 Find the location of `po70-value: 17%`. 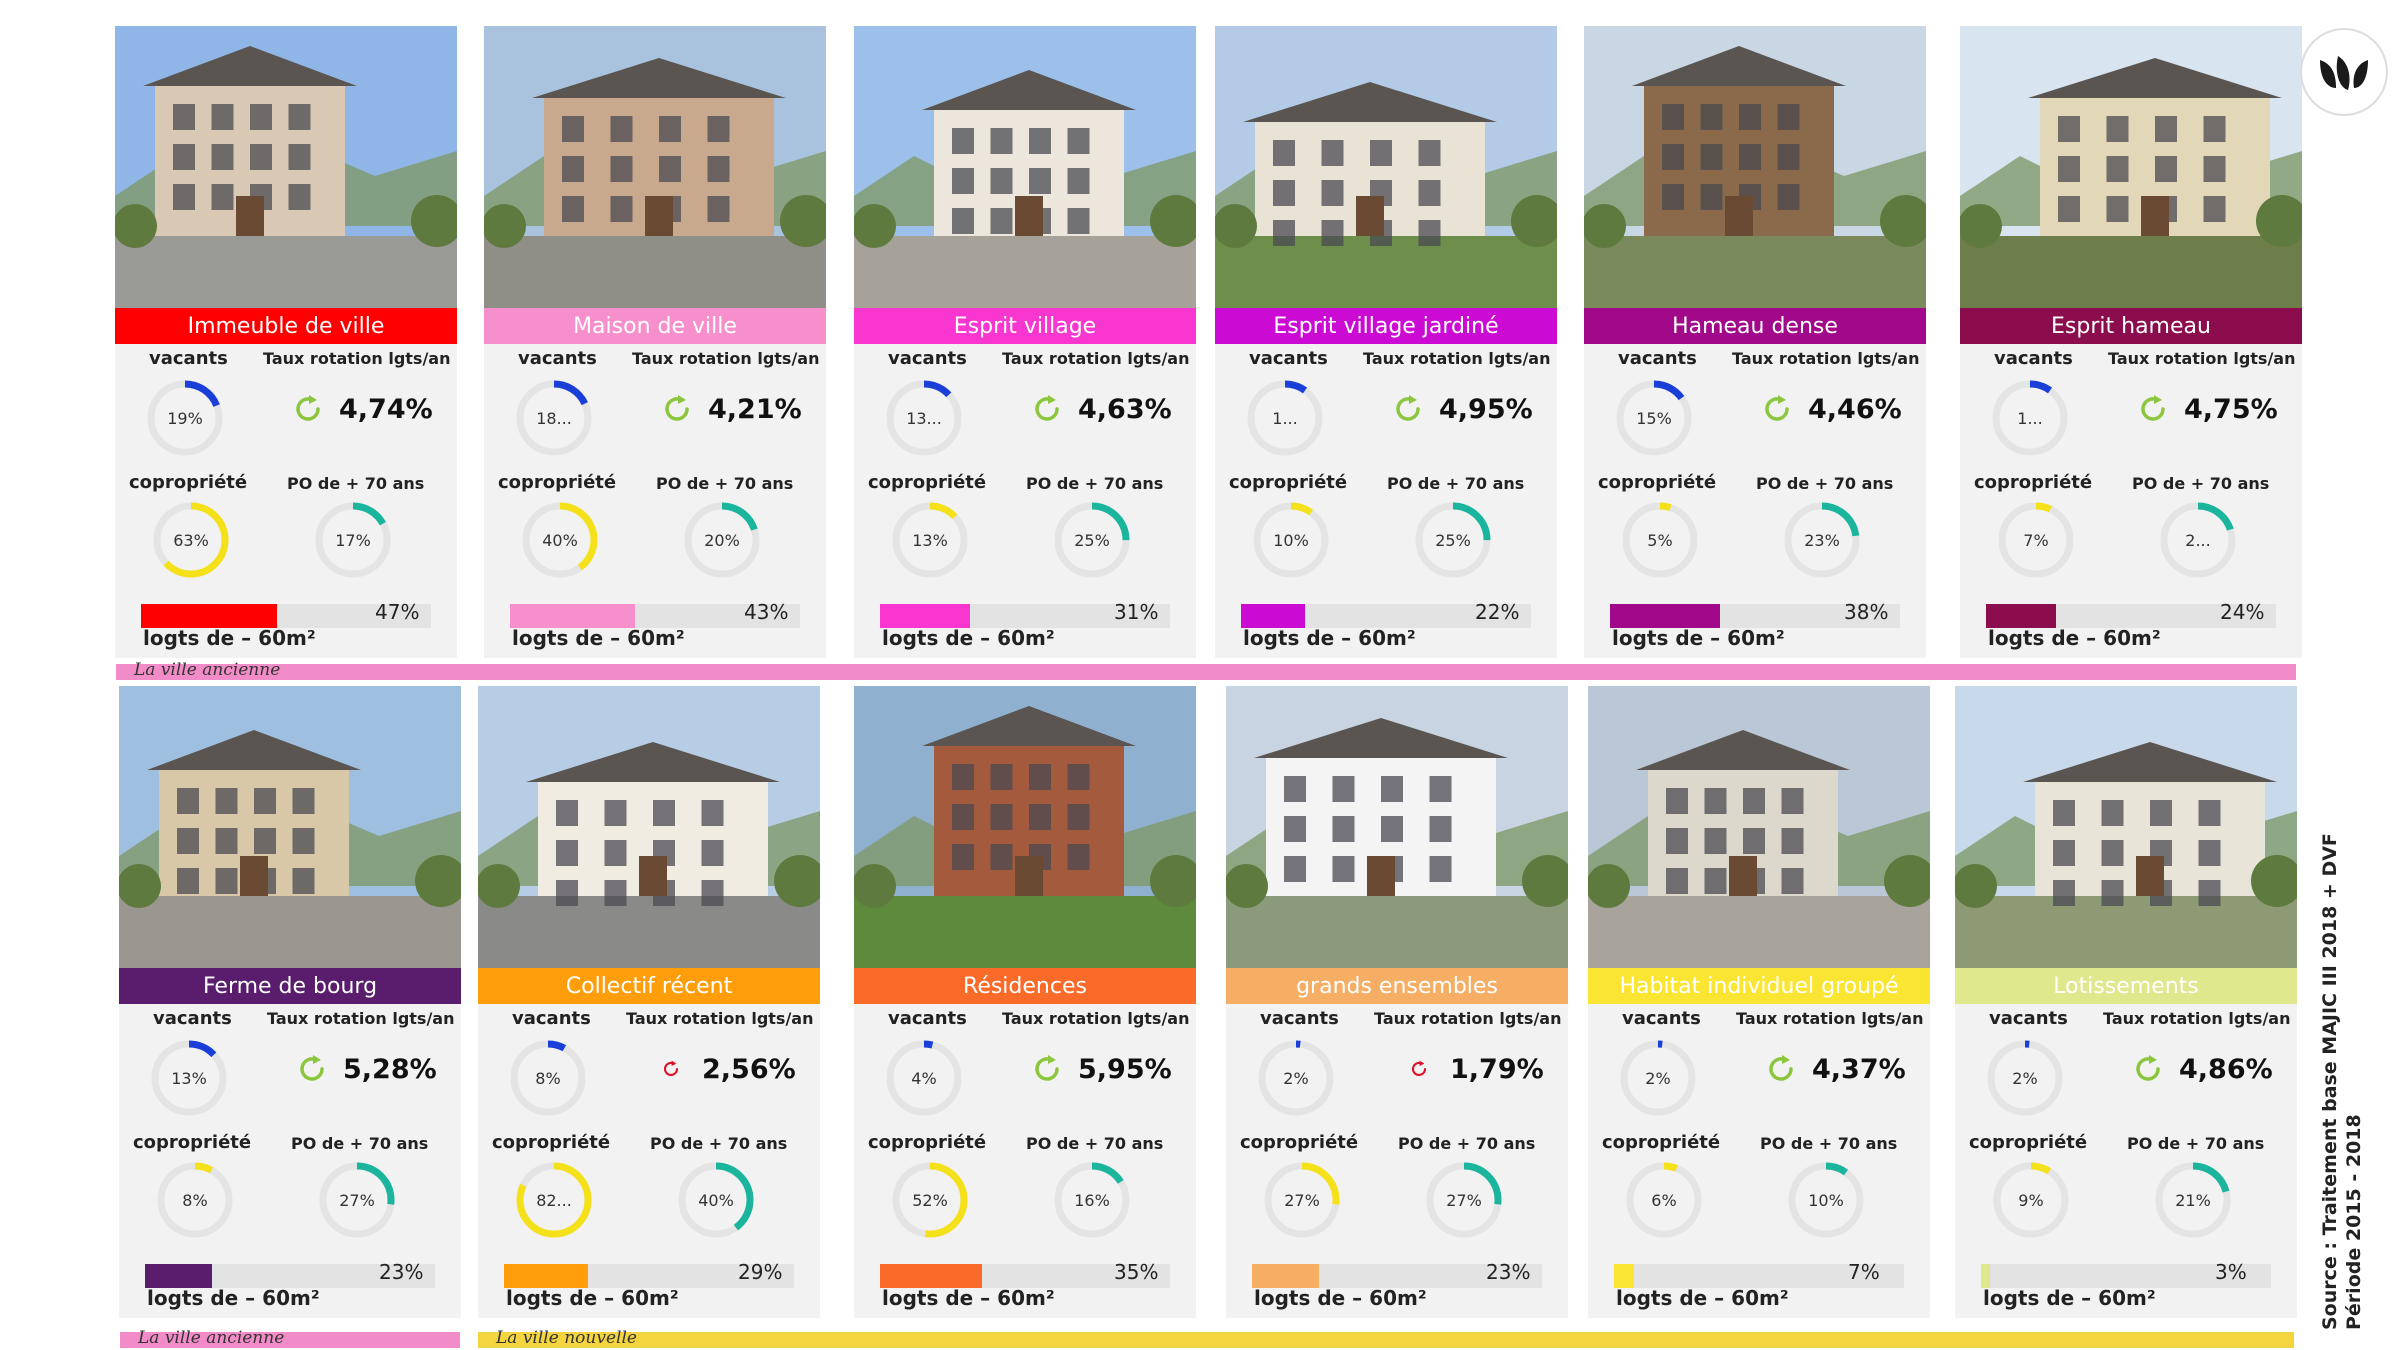

po70-value: 17% is located at coordinates (353, 540).